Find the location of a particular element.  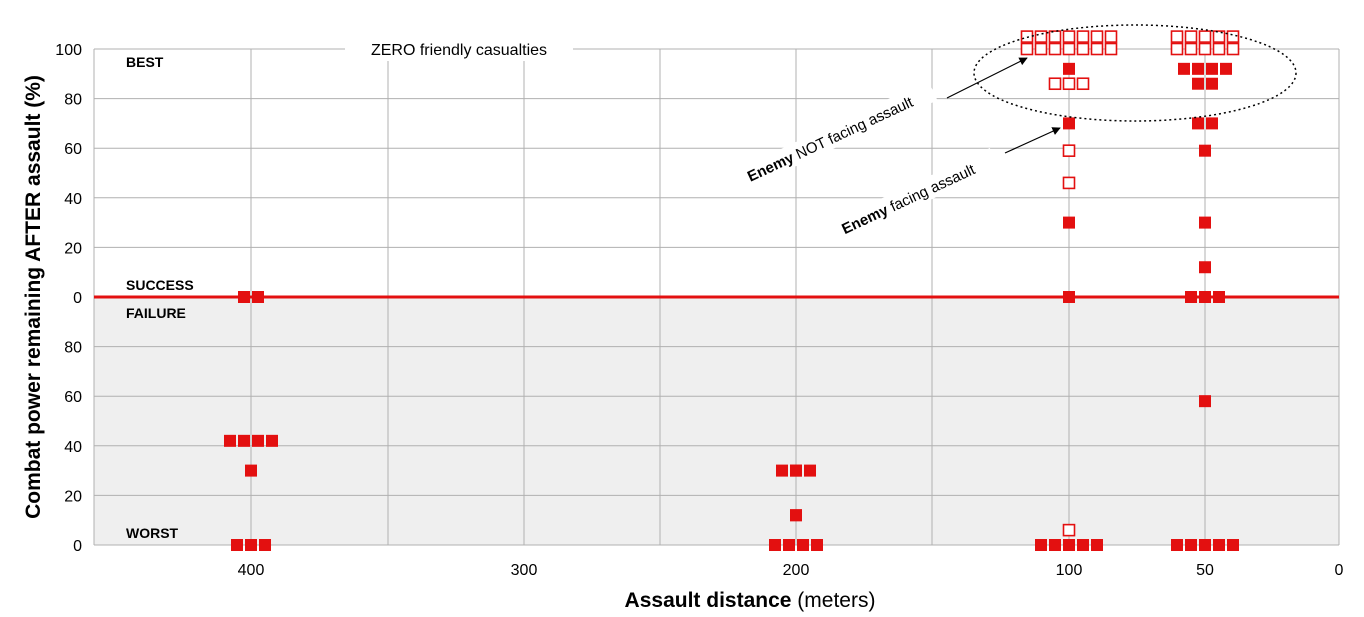

x-tick-labels: 400 300 200 100 50 0 is located at coordinates (791, 570).